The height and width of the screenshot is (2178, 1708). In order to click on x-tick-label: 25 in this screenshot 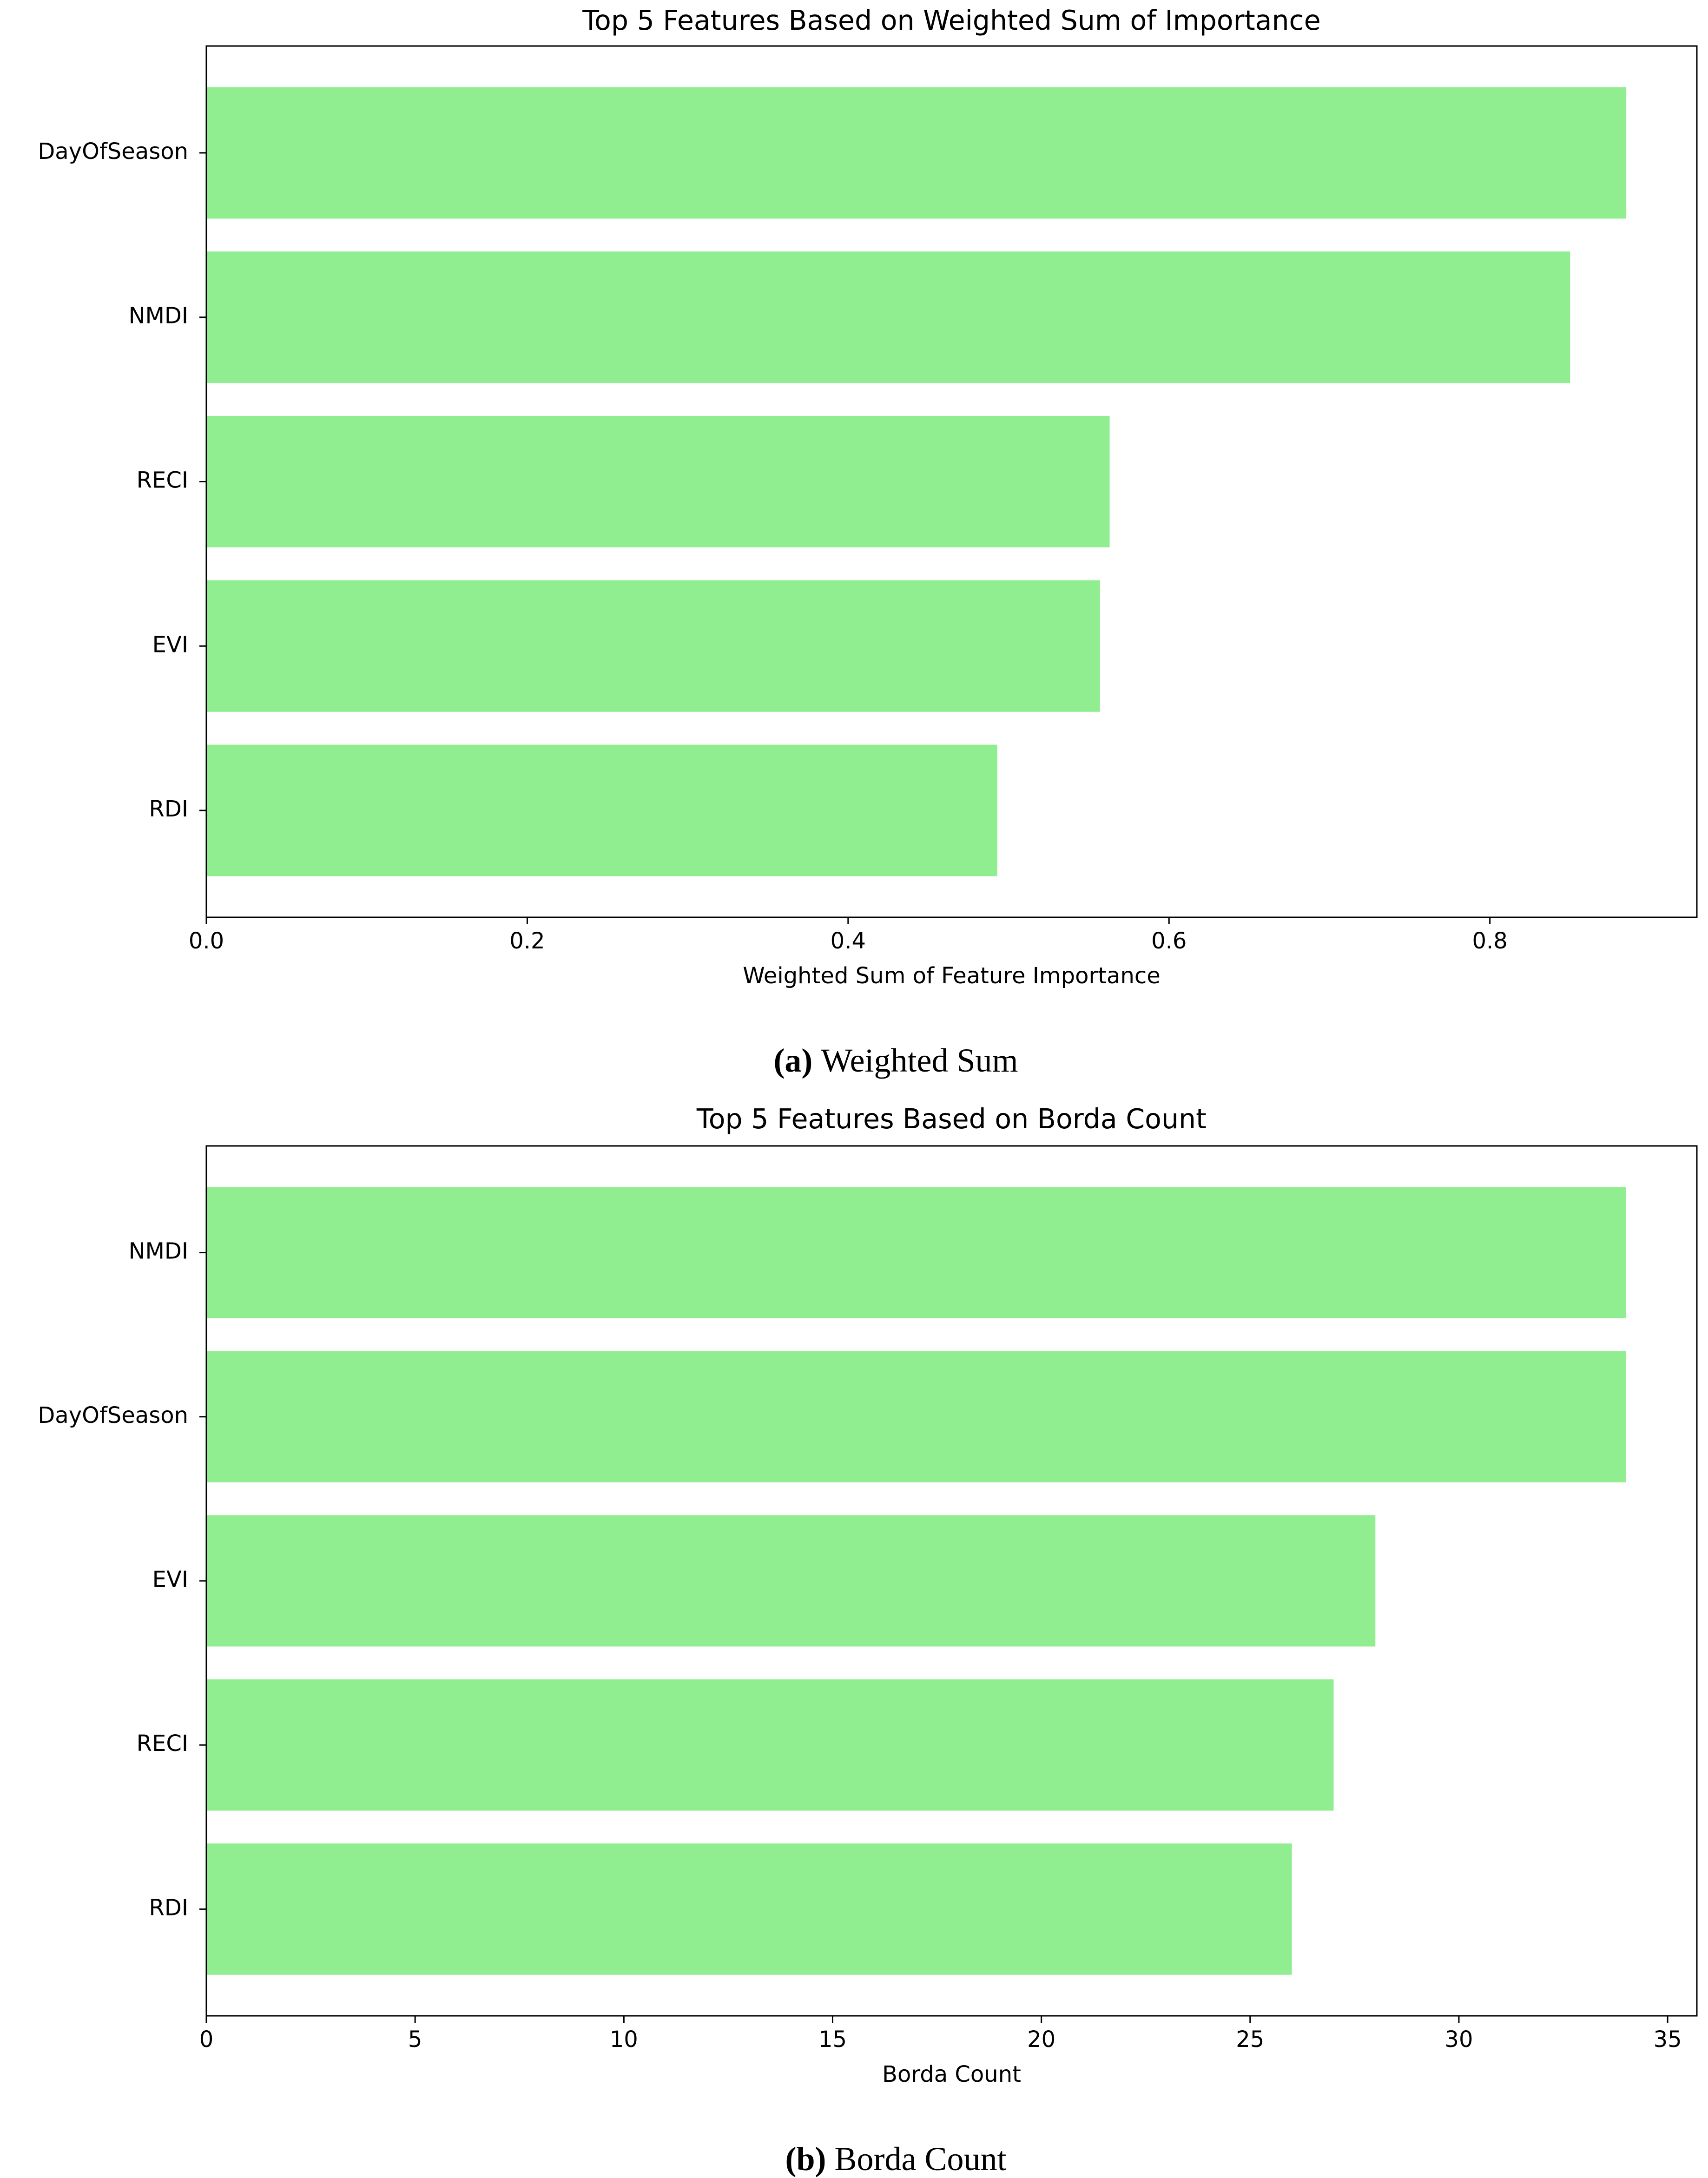, I will do `click(1250, 2040)`.